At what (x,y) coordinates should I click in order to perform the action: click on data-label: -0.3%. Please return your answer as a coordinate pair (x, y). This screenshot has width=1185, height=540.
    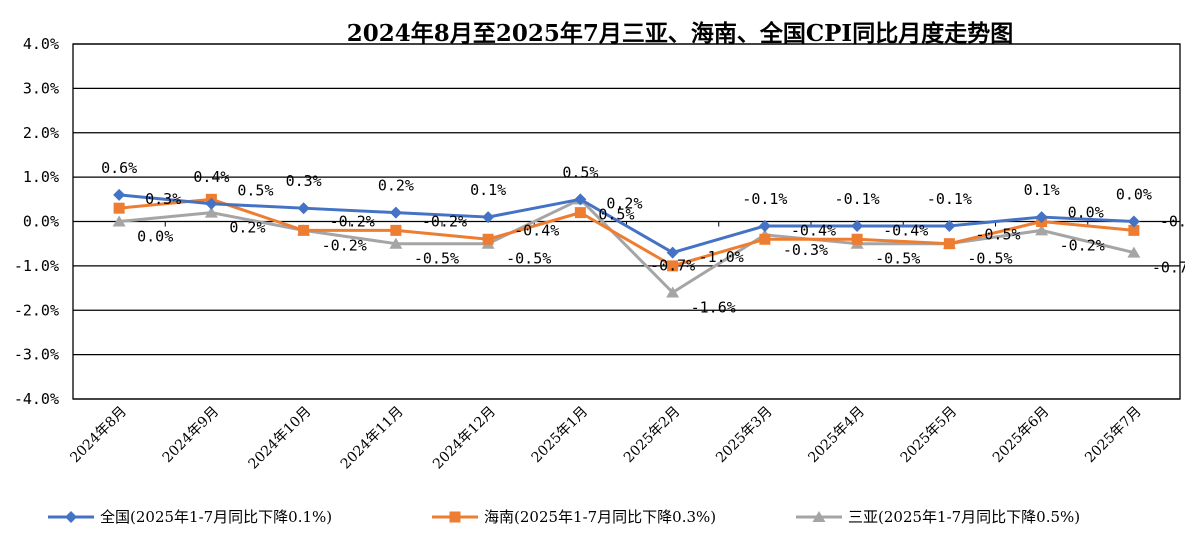
    Looking at the image, I should click on (805, 250).